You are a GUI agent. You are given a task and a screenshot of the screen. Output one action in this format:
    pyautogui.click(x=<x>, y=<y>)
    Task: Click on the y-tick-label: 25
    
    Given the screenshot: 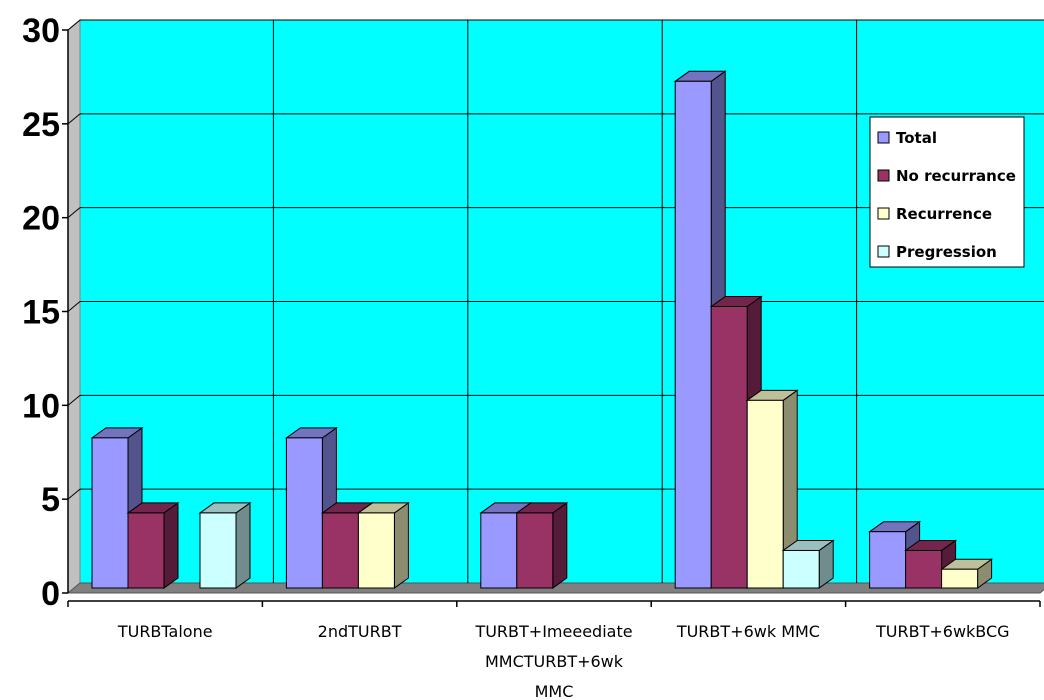 What is the action you would take?
    pyautogui.click(x=41, y=125)
    